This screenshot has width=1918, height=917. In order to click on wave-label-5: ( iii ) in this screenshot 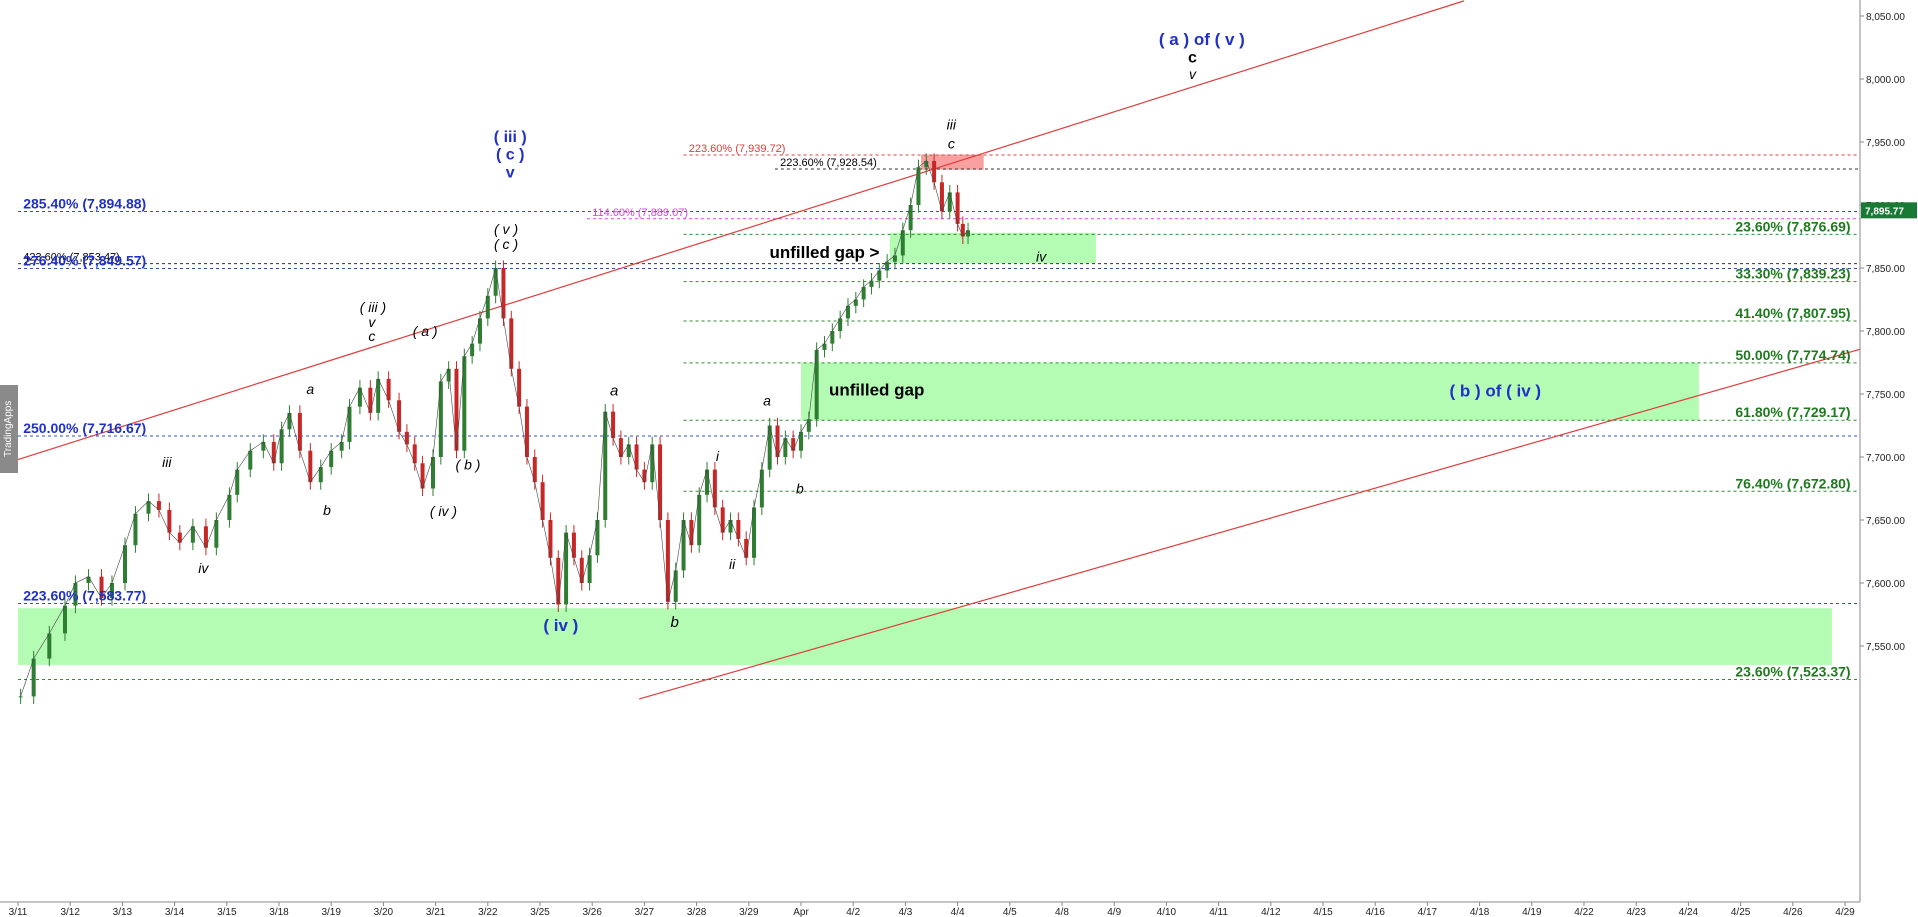, I will do `click(373, 307)`.